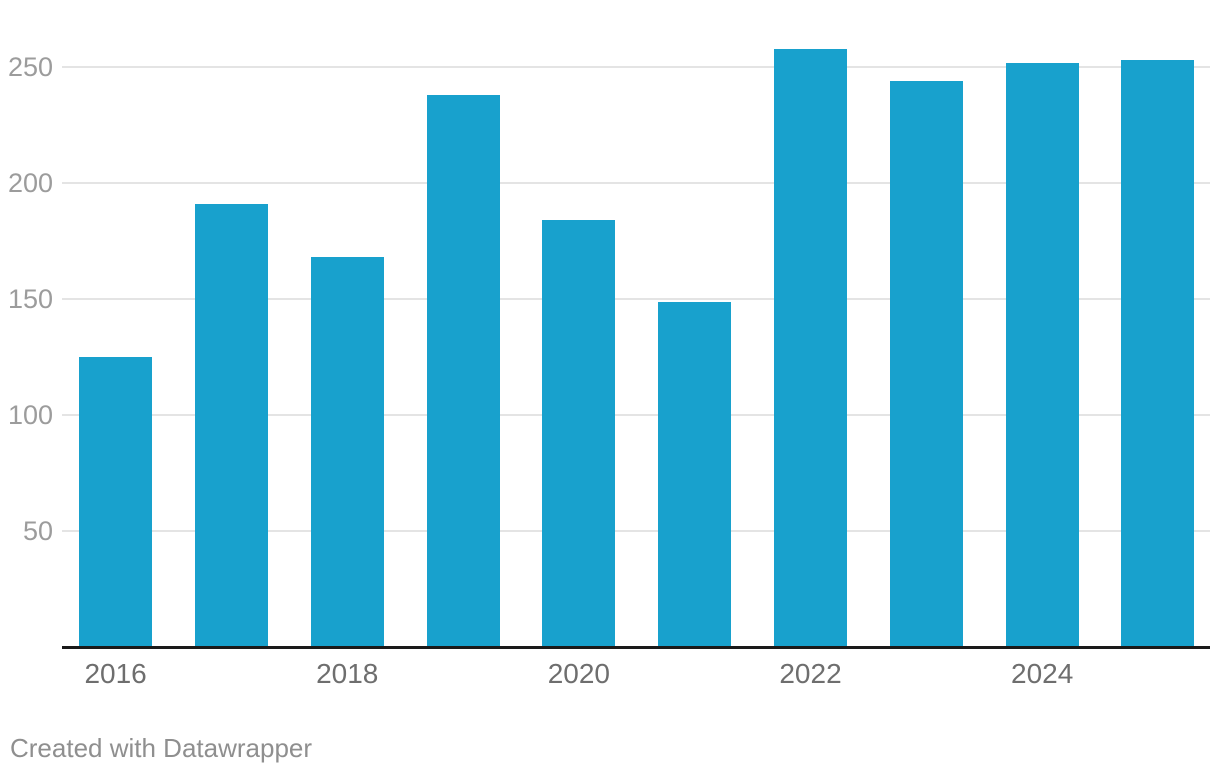  I want to click on bar-2022, so click(811, 347).